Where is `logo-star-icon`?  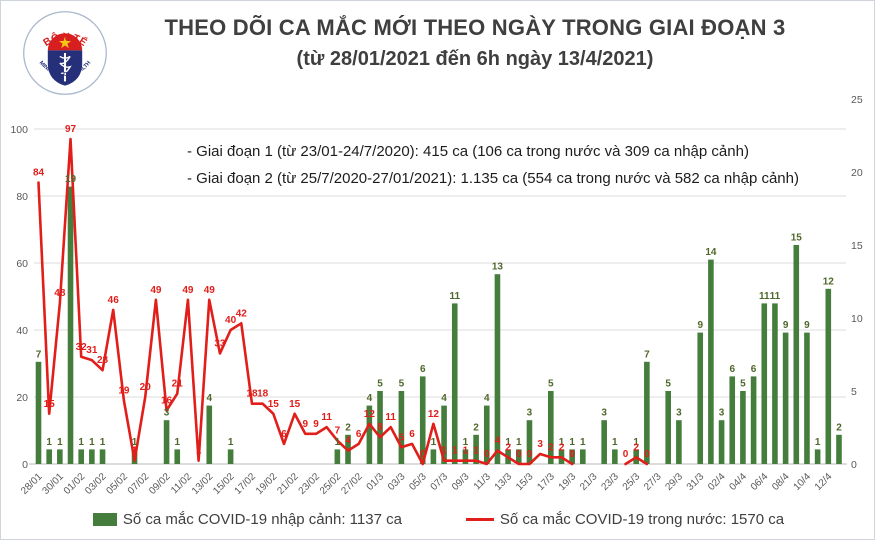 logo-star-icon is located at coordinates (65, 42).